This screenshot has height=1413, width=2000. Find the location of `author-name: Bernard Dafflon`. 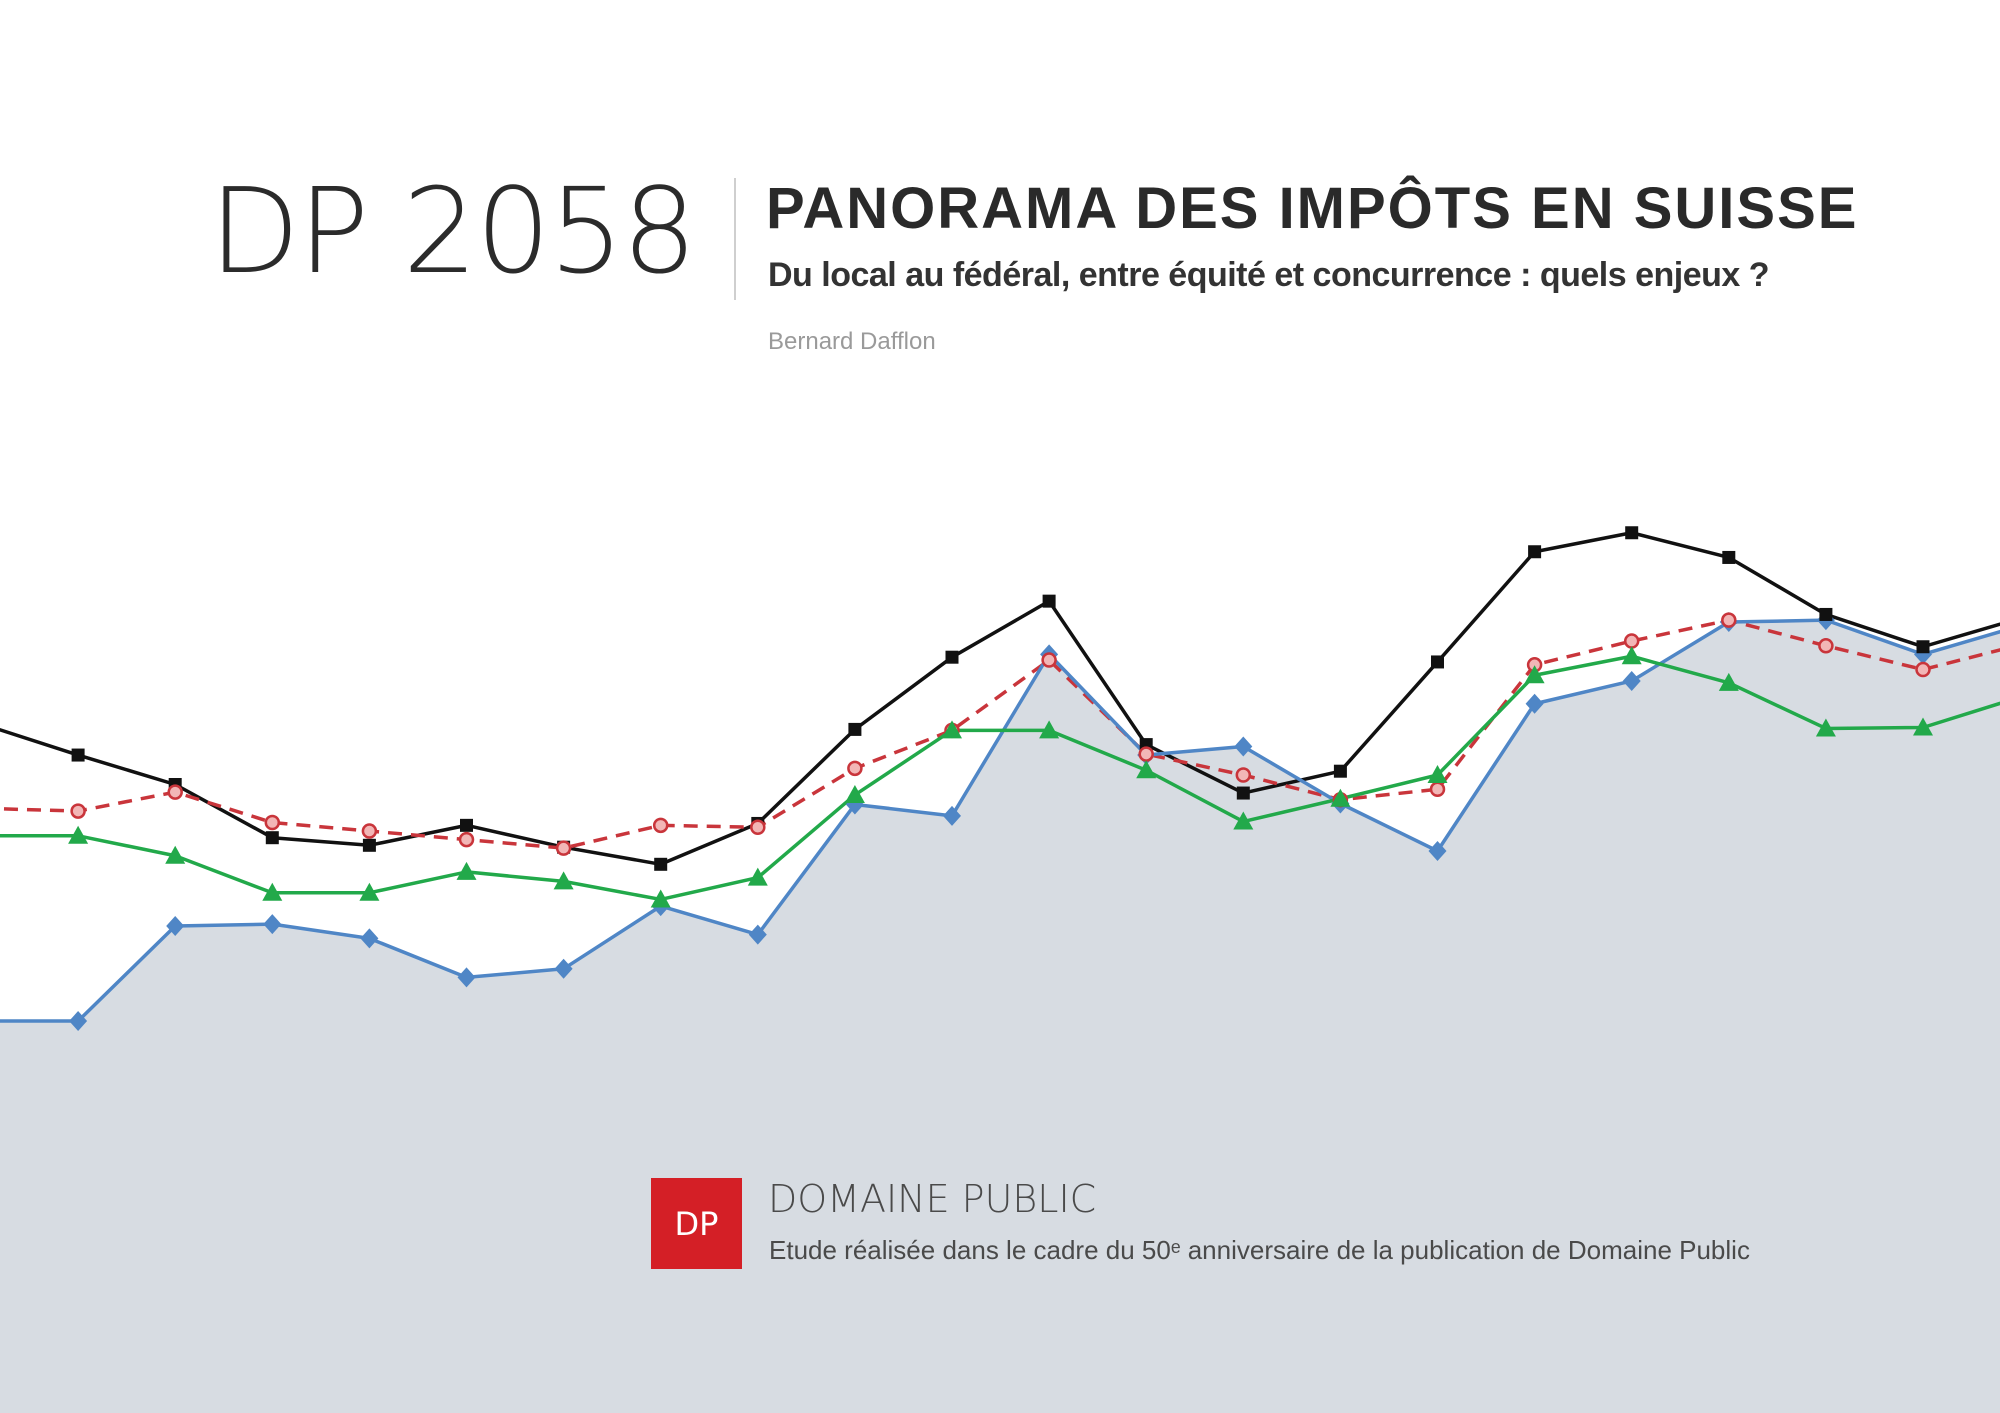

author-name: Bernard Dafflon is located at coordinates (852, 341).